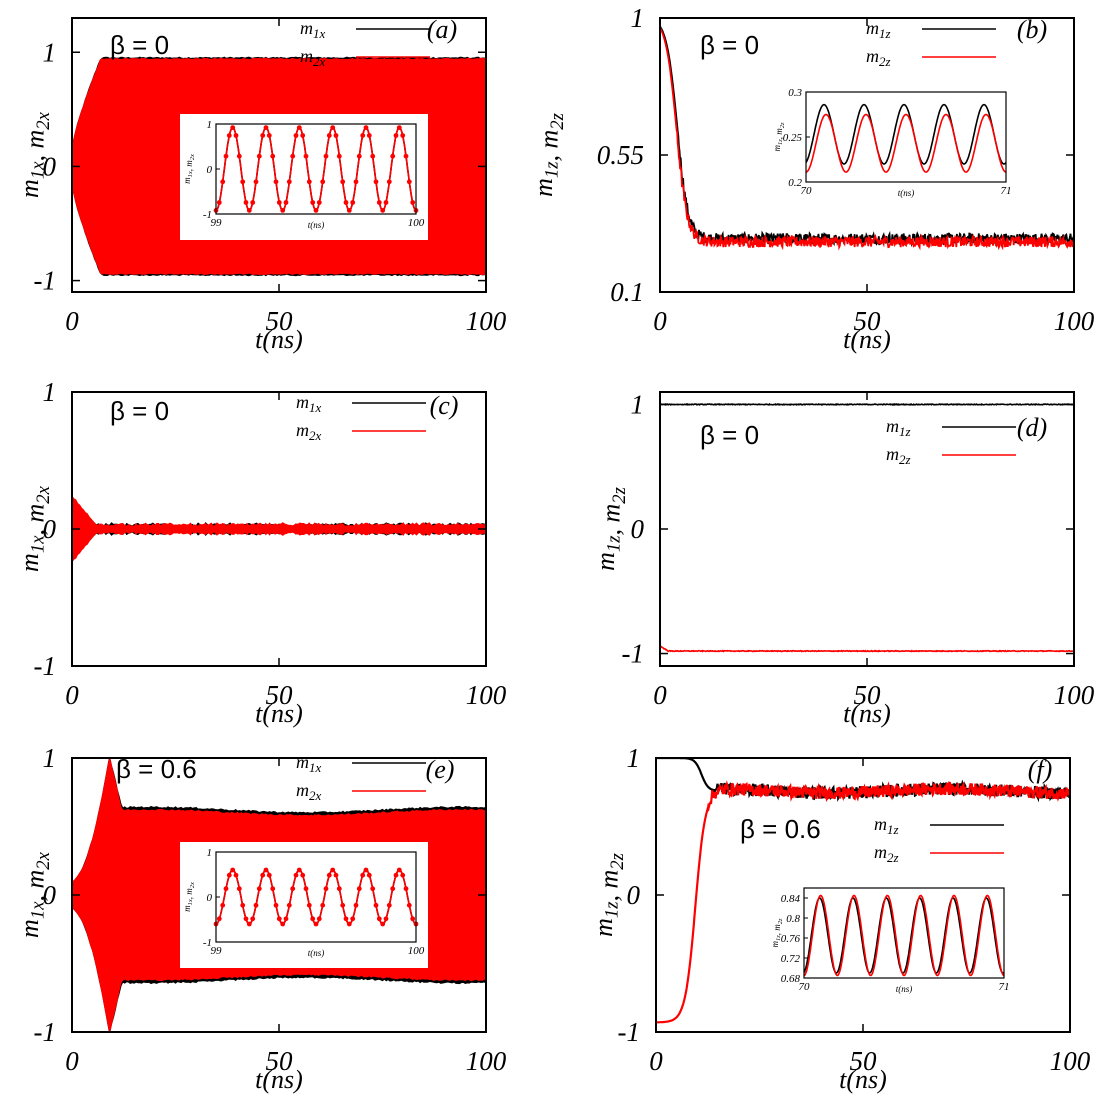 The width and height of the screenshot is (1110, 1108). What do you see at coordinates (210, 853) in the screenshot?
I see `inset-y-tick-label: 1` at bounding box center [210, 853].